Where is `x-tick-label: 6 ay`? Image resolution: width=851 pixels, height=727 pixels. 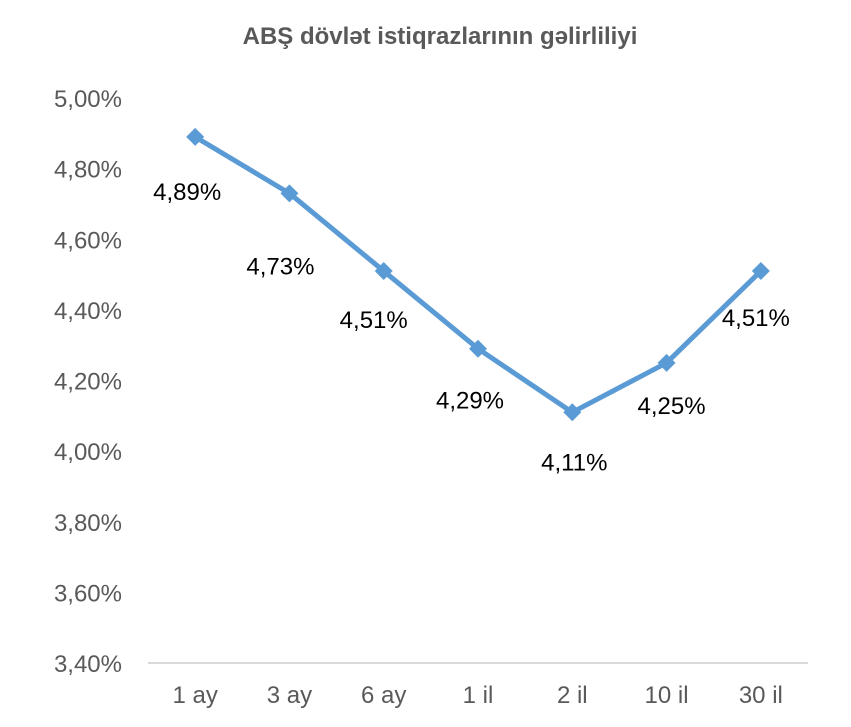 x-tick-label: 6 ay is located at coordinates (383, 695).